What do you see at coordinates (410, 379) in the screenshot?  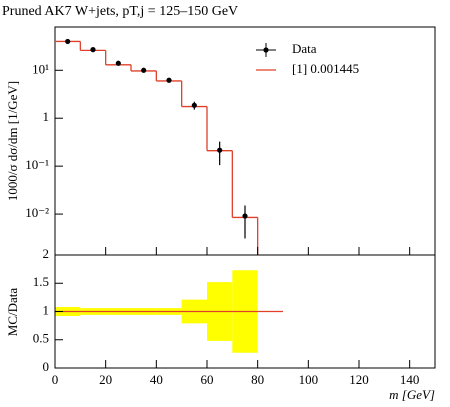 I see `x-tick-label: 140` at bounding box center [410, 379].